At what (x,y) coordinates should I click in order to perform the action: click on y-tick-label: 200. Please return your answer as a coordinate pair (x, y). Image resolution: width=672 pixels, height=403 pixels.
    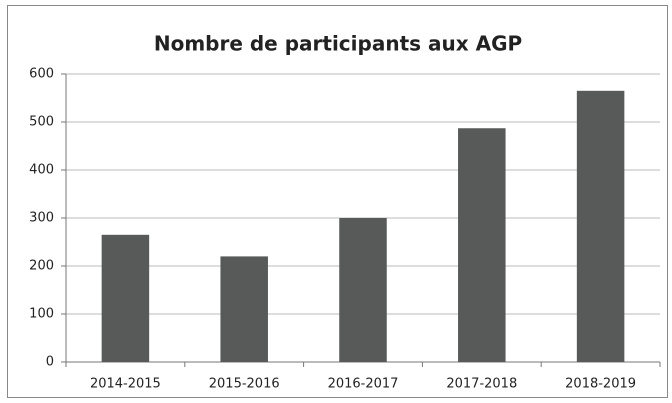
    Looking at the image, I should click on (41, 266).